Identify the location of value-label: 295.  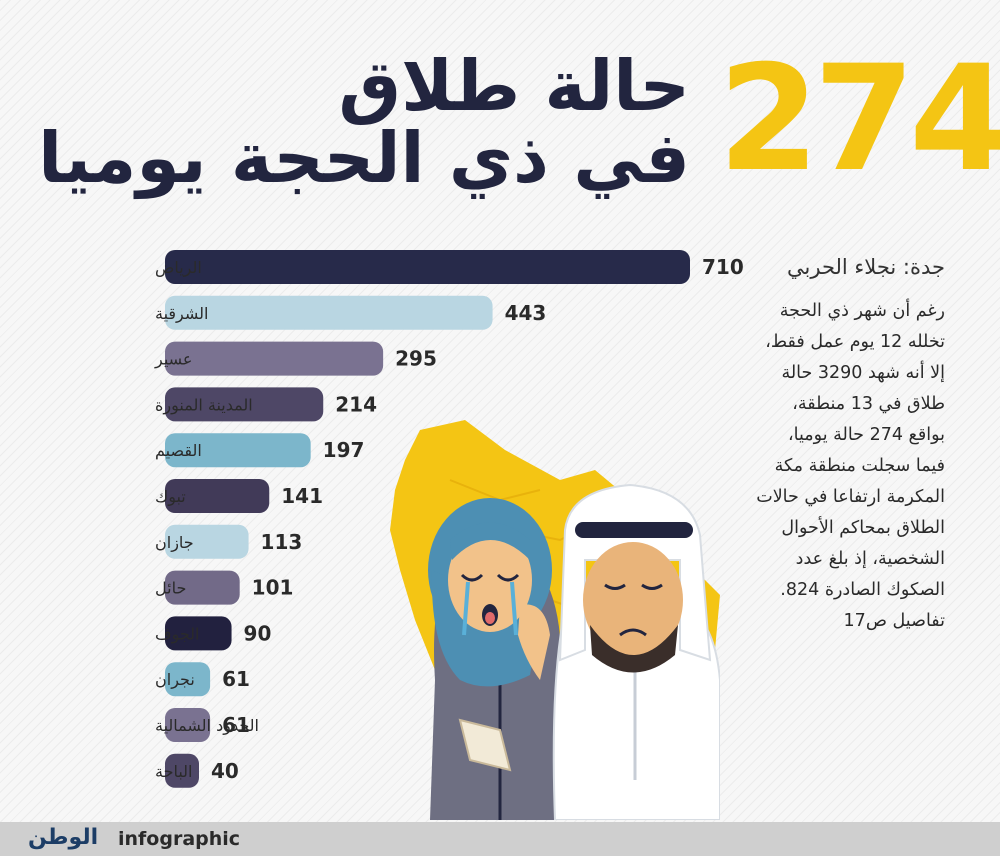
(416, 359).